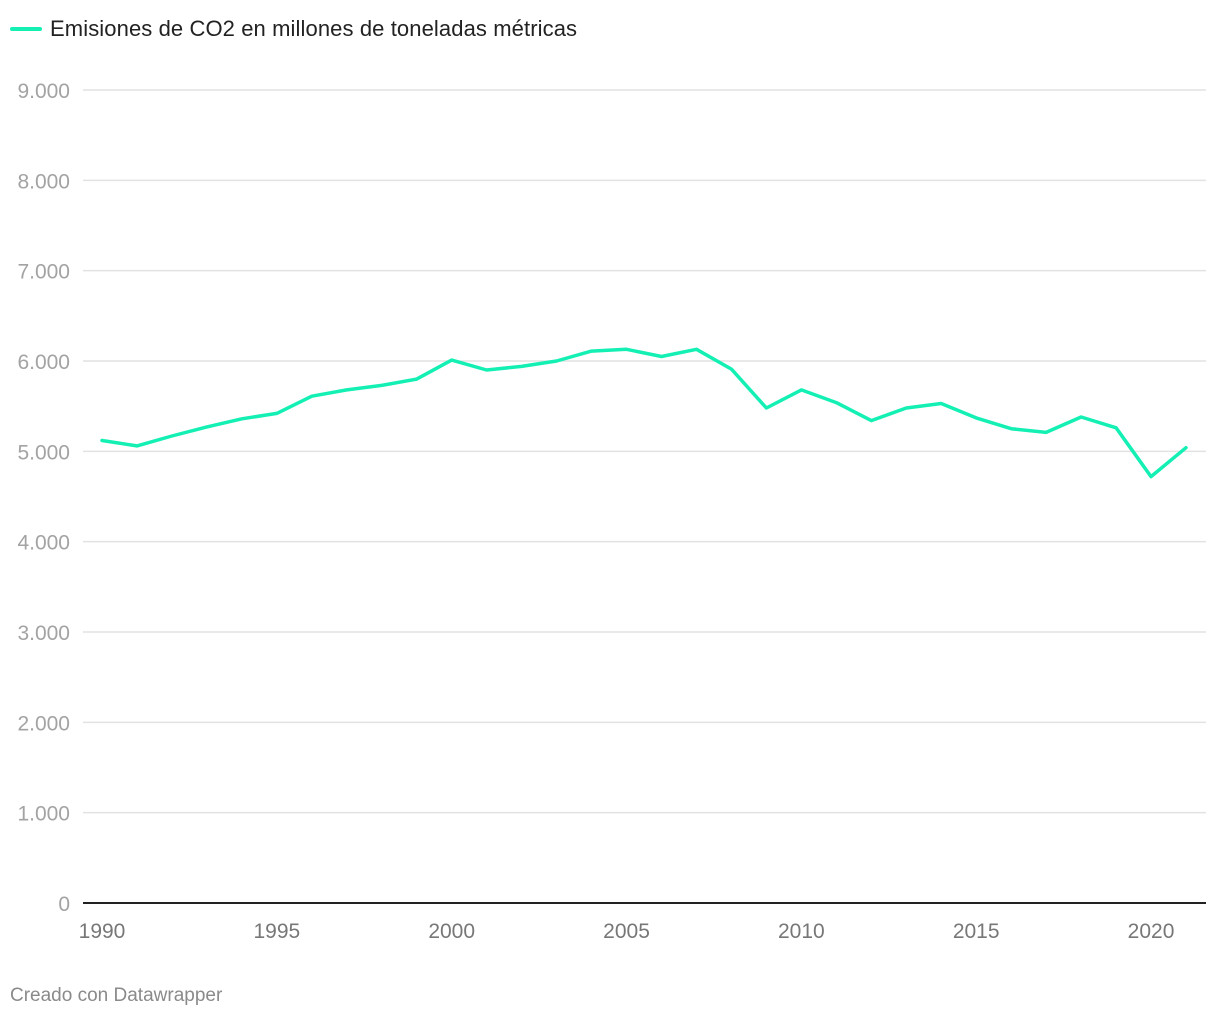 This screenshot has height=1020, width=1220. Describe the element at coordinates (102, 931) in the screenshot. I see `x-tick-label: 1990` at that location.